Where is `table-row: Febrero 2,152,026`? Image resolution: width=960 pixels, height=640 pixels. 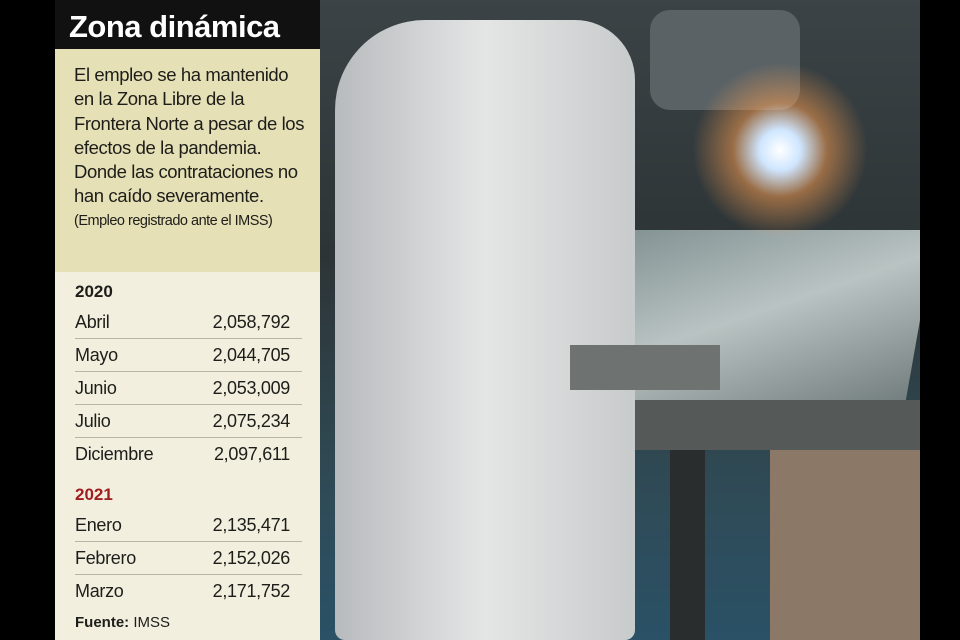 table-row: Febrero 2,152,026 is located at coordinates (188, 558).